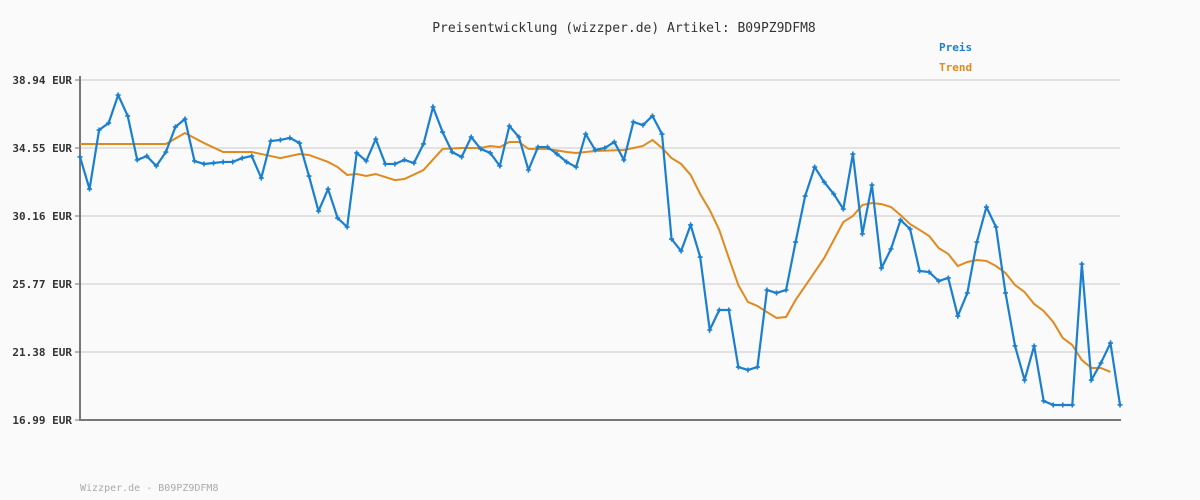 Image resolution: width=1200 pixels, height=500 pixels. What do you see at coordinates (149, 488) in the screenshot?
I see `footer-text: Wizzper.de - B09PZ9DFM8` at bounding box center [149, 488].